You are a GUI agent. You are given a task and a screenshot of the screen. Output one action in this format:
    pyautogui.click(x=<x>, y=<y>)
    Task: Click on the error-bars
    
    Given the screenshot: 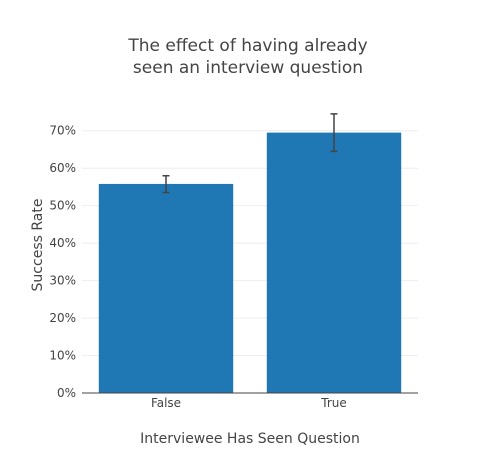 What is the action you would take?
    pyautogui.click(x=250, y=153)
    